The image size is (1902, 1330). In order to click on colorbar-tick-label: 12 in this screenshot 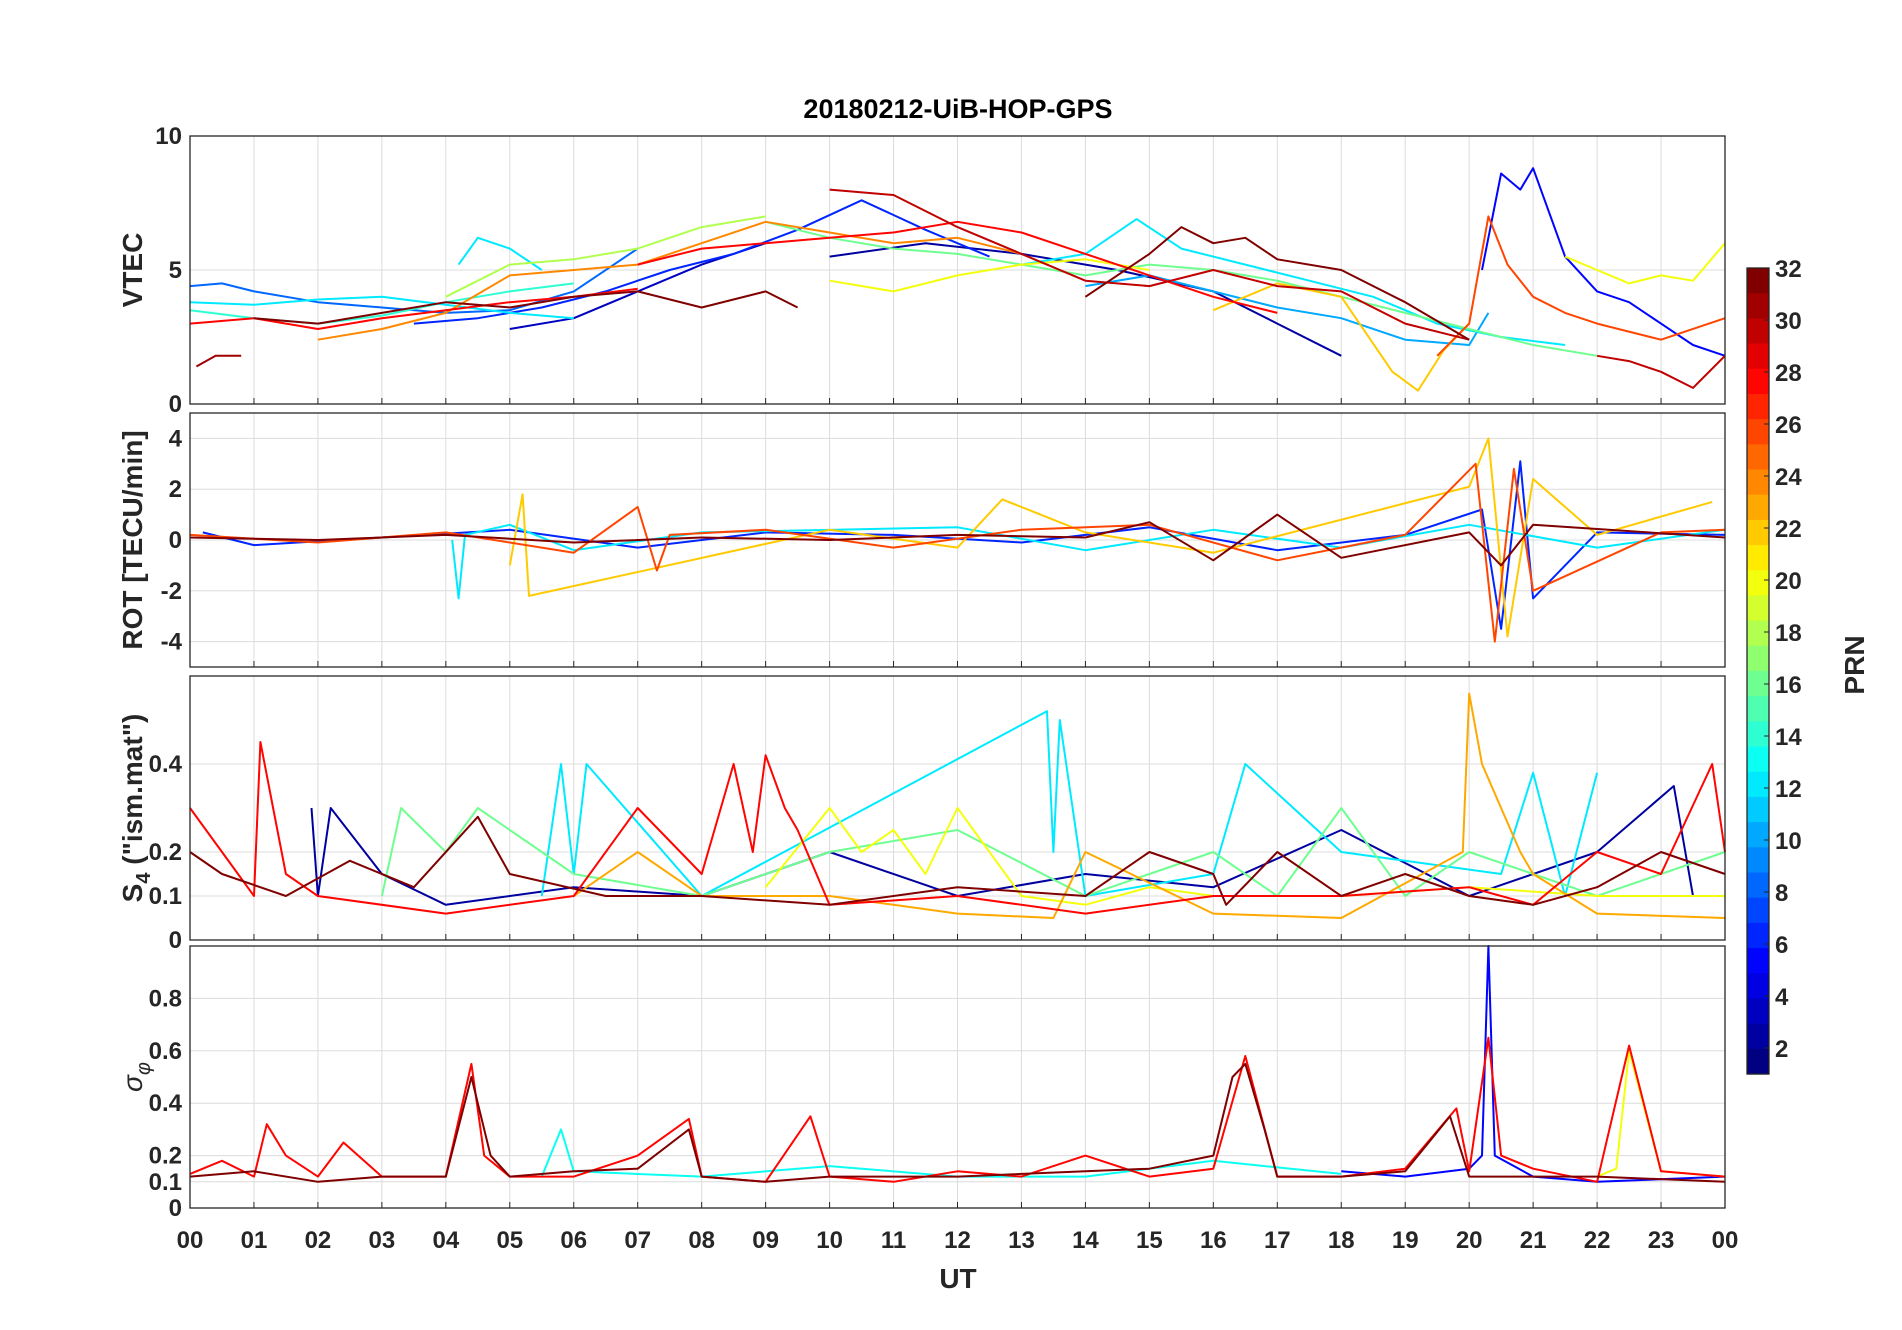, I will do `click(1788, 789)`.